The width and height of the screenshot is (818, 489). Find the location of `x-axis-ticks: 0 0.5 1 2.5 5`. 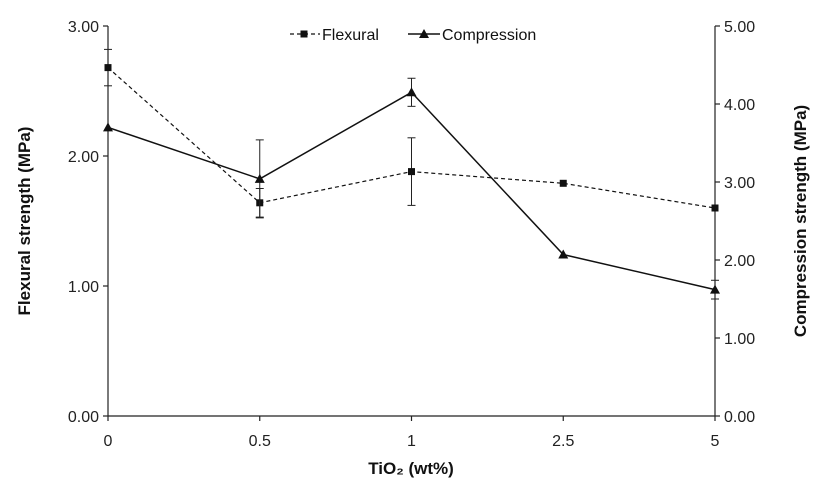

x-axis-ticks: 0 0.5 1 2.5 5 is located at coordinates (412, 433).